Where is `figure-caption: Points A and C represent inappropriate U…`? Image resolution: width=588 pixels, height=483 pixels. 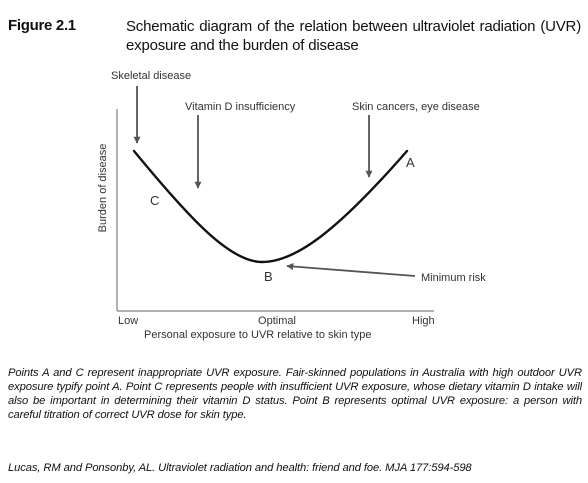 figure-caption: Points A and C represent inappropriate U… is located at coordinates (295, 394).